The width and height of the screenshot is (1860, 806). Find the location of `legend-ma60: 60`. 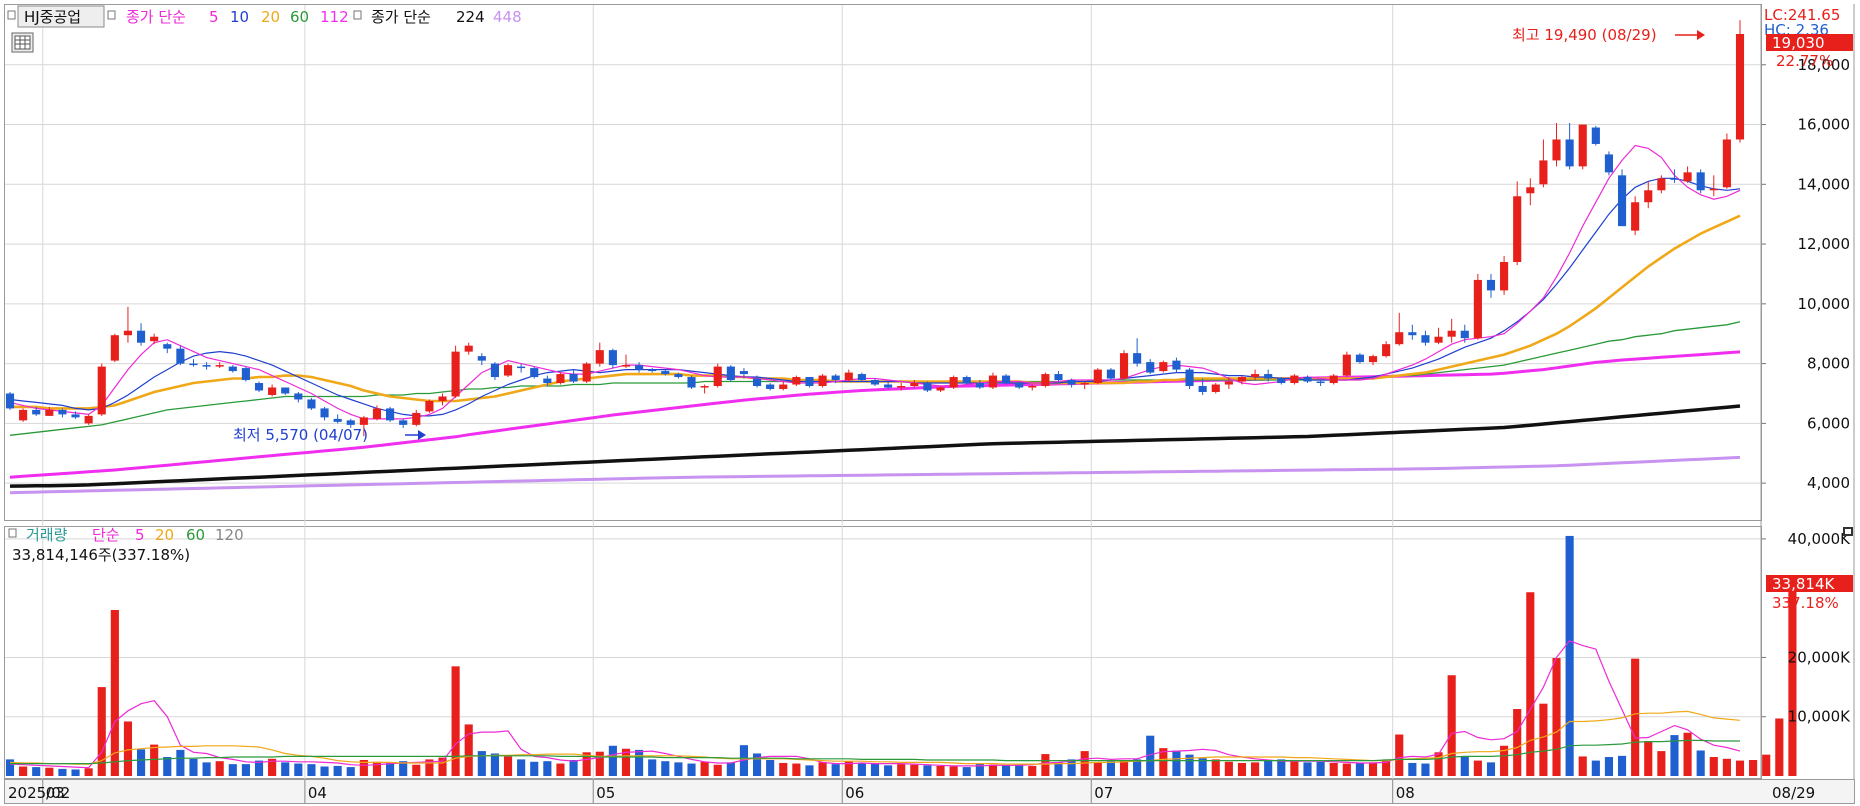

legend-ma60: 60 is located at coordinates (299, 17).